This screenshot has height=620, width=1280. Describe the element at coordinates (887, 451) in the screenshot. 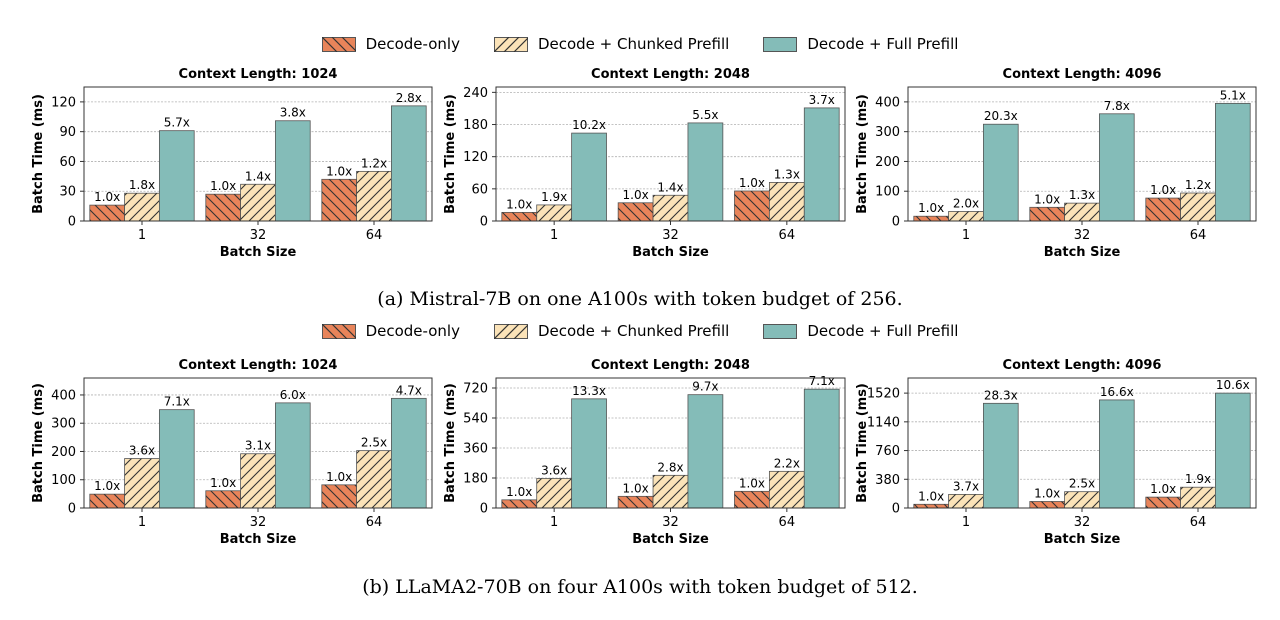

I see `y-tick-label: 760` at that location.